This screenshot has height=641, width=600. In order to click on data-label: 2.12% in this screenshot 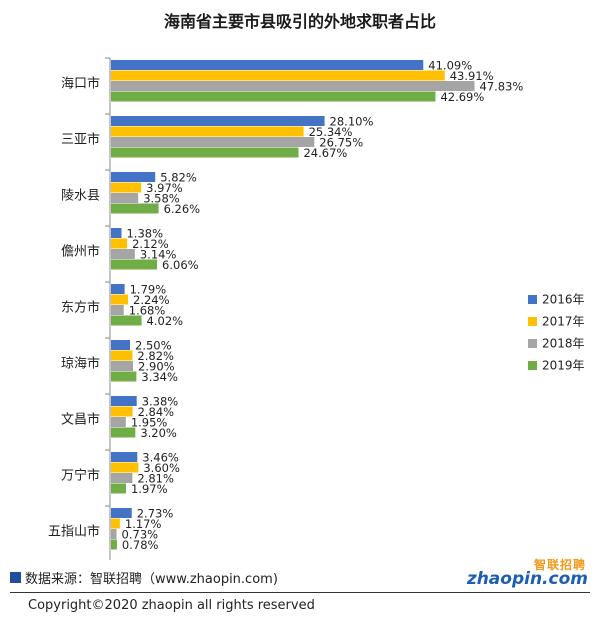, I will do `click(150, 244)`.